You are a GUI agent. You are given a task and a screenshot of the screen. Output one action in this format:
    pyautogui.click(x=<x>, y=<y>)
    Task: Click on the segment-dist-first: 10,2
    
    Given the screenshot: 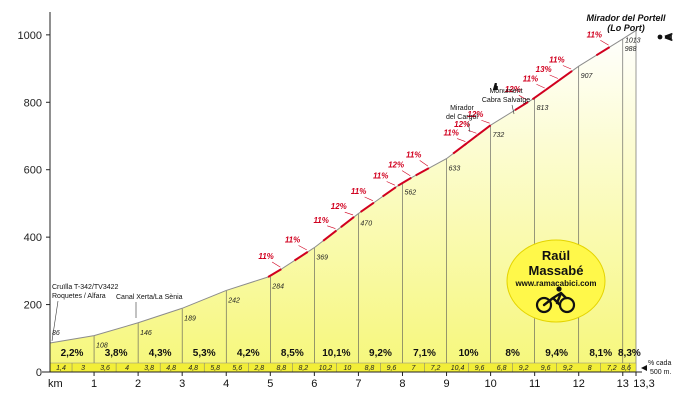 What is the action you would take?
    pyautogui.click(x=326, y=368)
    